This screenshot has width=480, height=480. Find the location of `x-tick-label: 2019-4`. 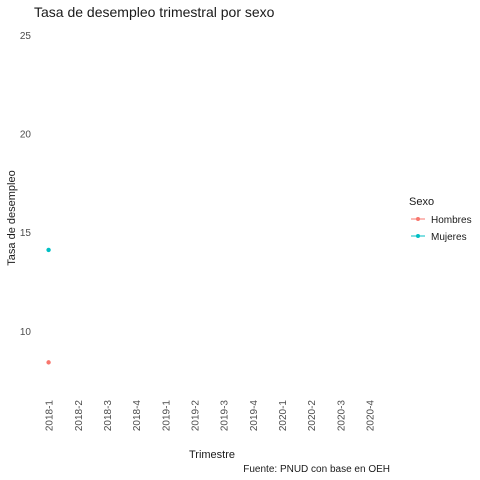

x-tick-label: 2019-4 is located at coordinates (254, 416).